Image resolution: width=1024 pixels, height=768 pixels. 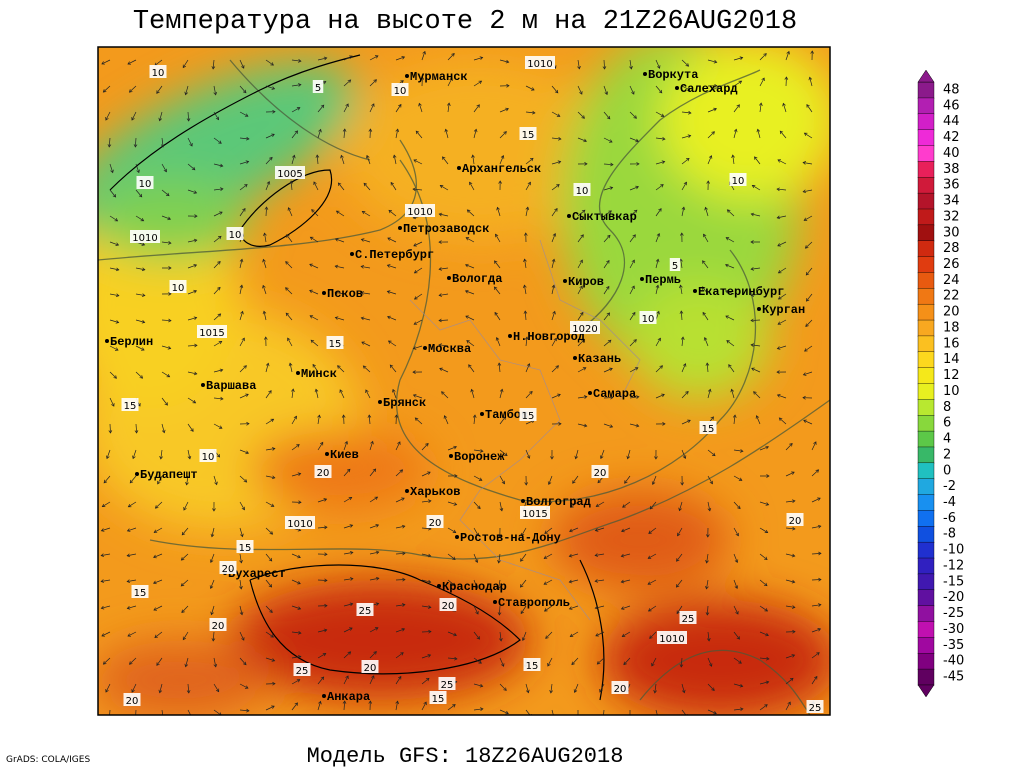 I want to click on city-label: Анкара, so click(x=348, y=697).